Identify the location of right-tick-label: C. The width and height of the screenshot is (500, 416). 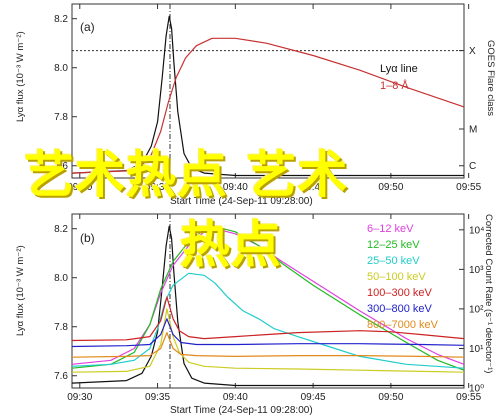
(472, 166).